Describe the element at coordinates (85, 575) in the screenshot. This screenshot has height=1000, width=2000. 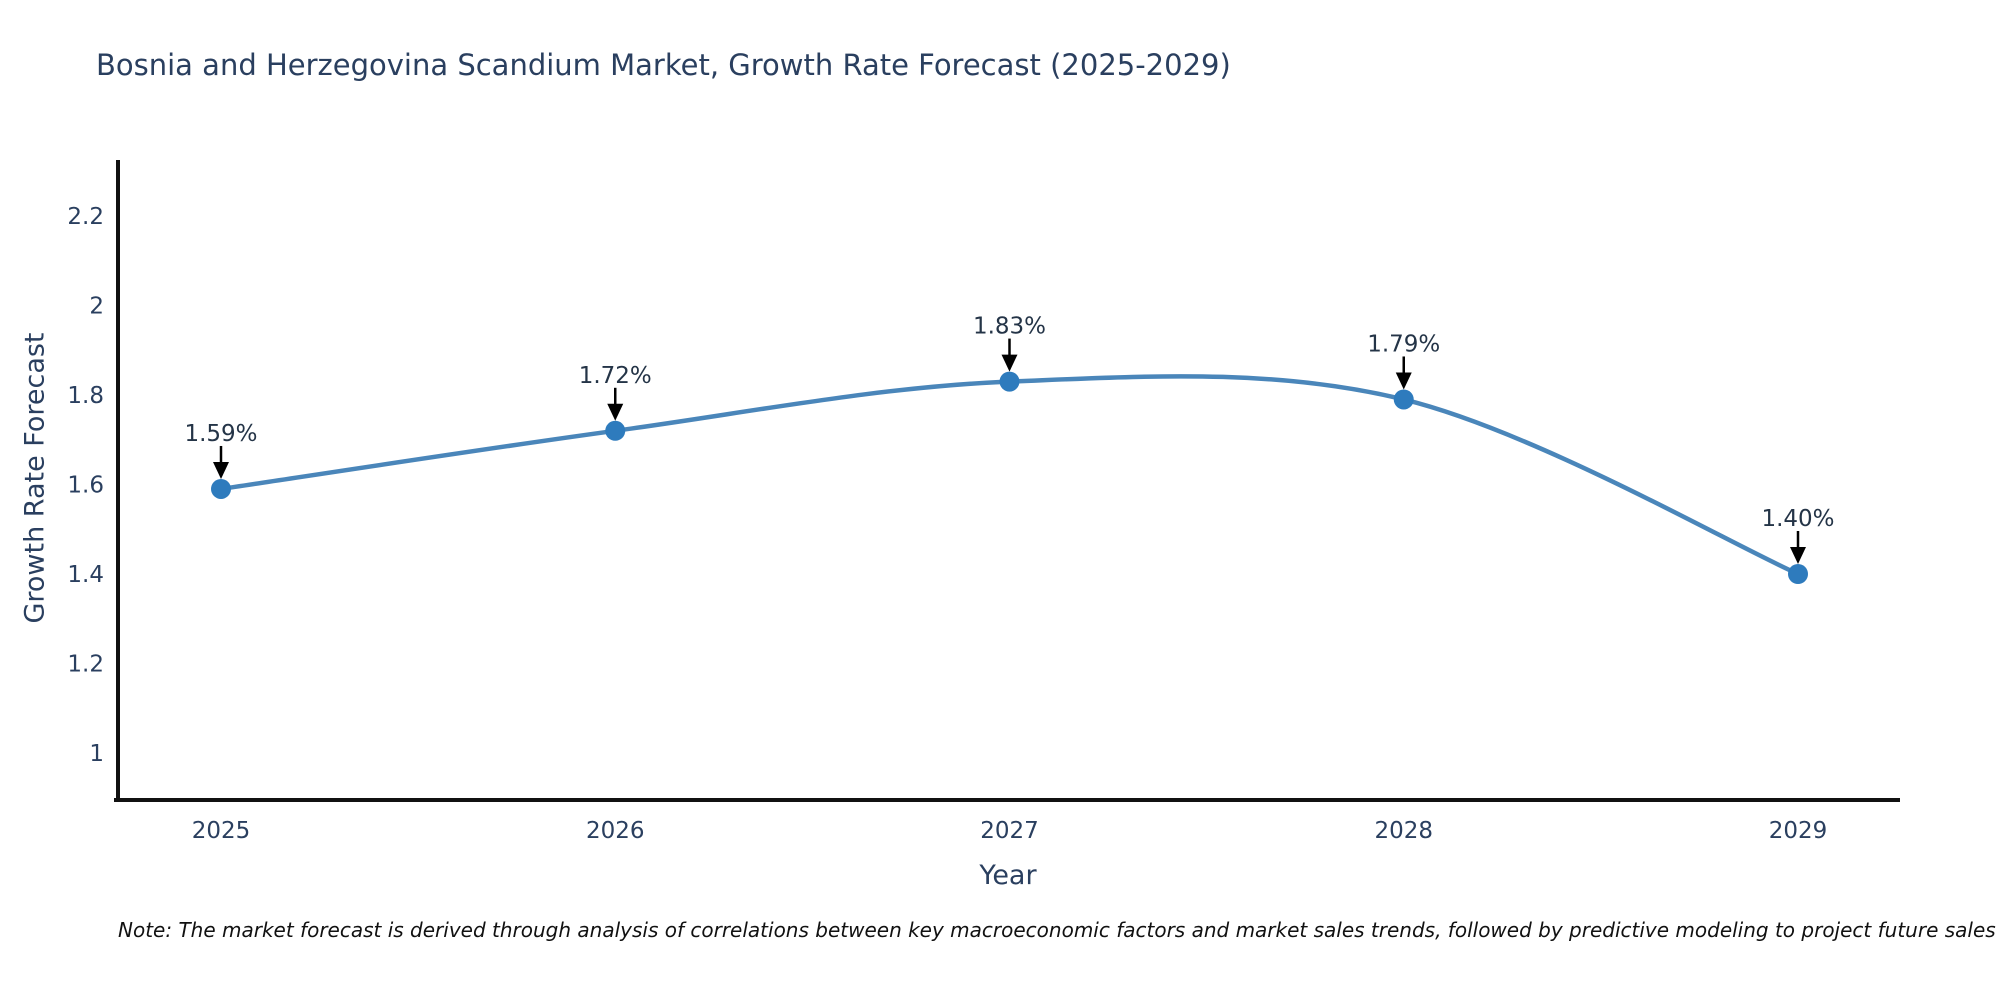
I see `y-tick-label: 1.4` at that location.